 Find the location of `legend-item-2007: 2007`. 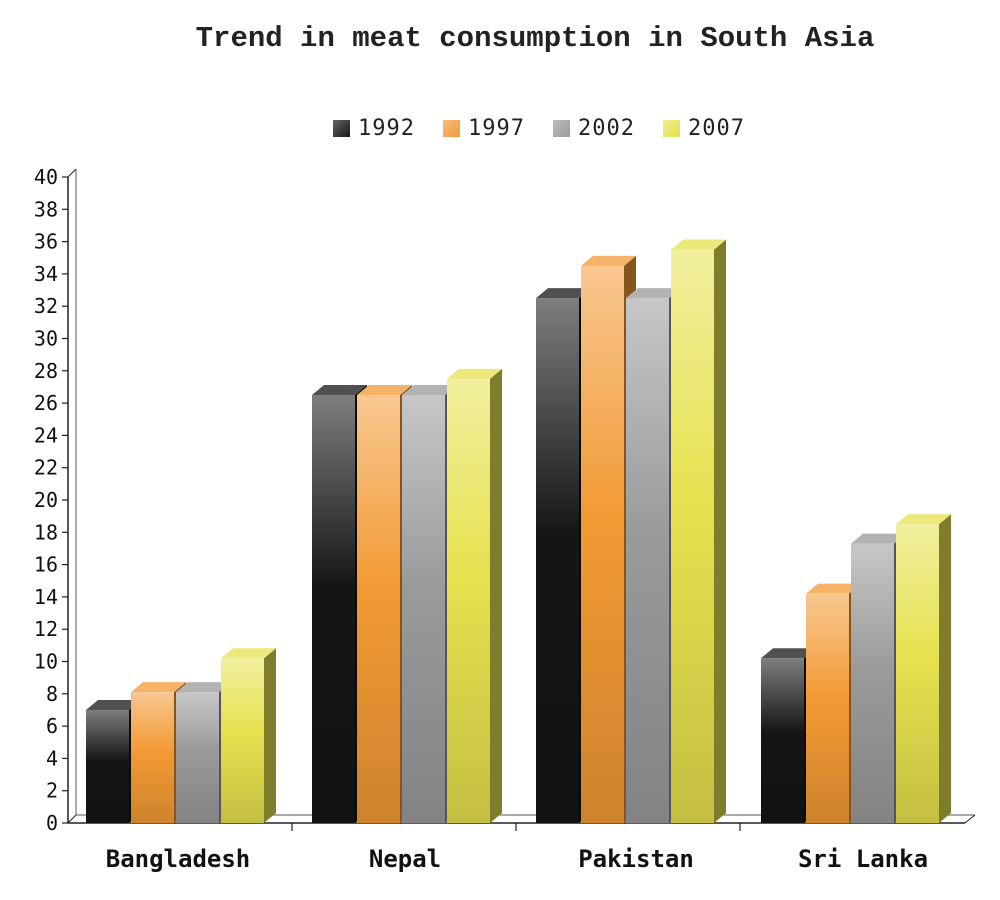

legend-item-2007: 2007 is located at coordinates (703, 128).